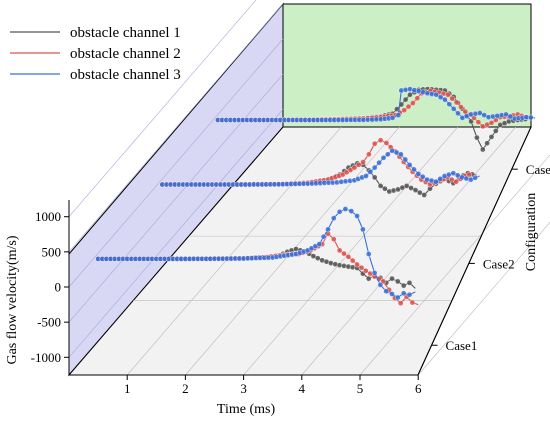 Image resolution: width=550 pixels, height=421 pixels. What do you see at coordinates (48, 216) in the screenshot?
I see `y-tick-label: 1000` at bounding box center [48, 216].